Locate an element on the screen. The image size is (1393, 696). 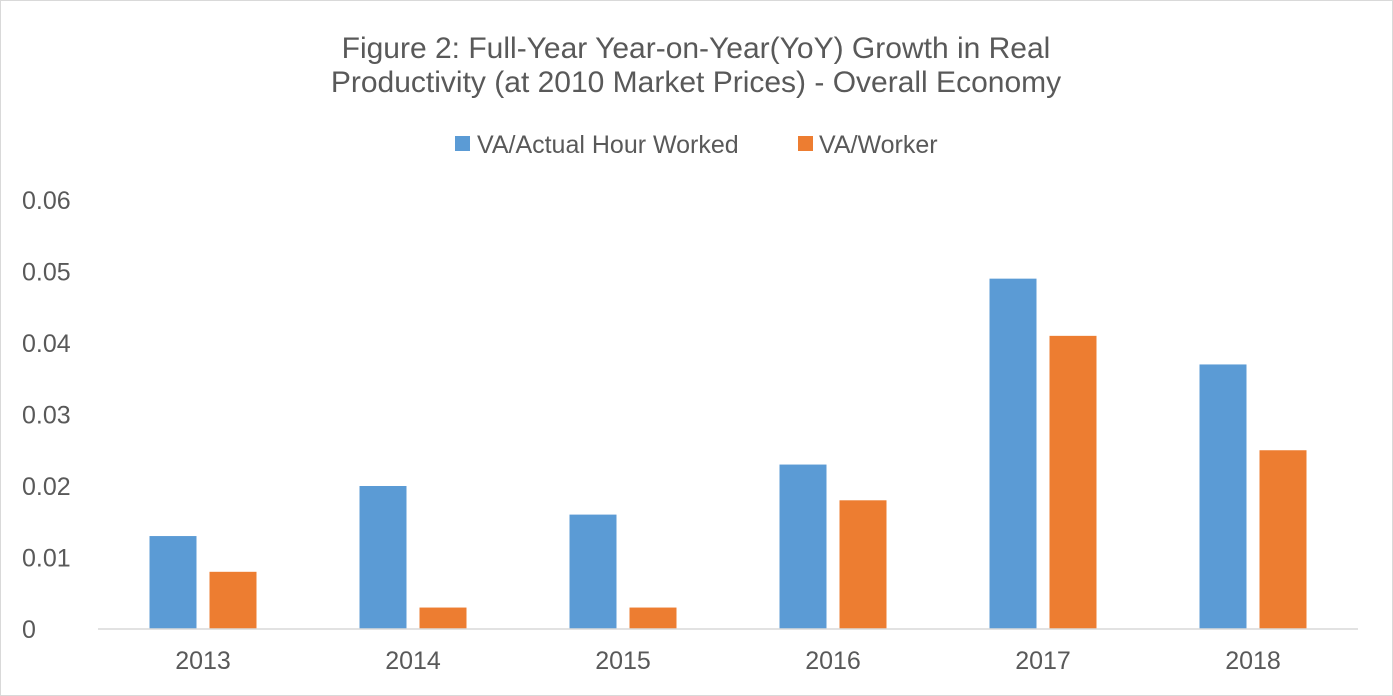
bar-va-hour-2013 is located at coordinates (173, 582).